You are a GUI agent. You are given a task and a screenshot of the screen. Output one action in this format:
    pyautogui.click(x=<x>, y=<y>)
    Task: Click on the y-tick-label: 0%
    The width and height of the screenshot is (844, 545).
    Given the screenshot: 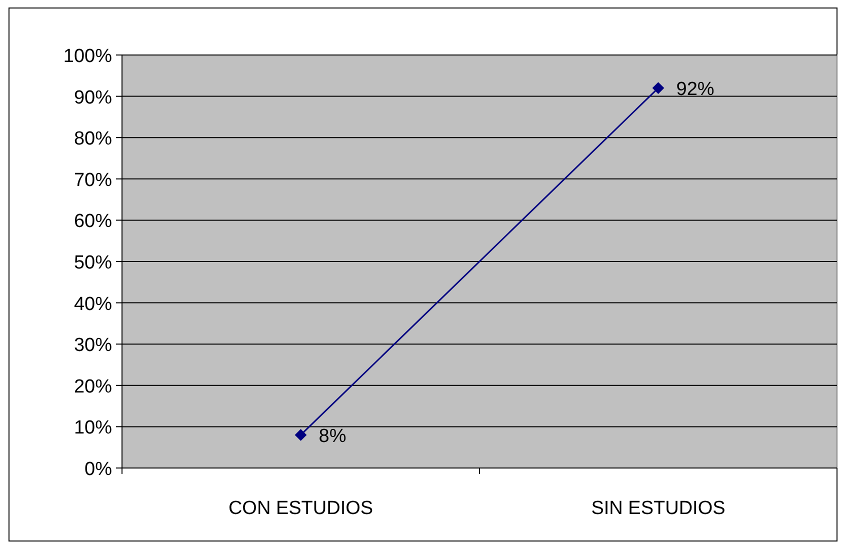 What is the action you would take?
    pyautogui.click(x=98, y=469)
    